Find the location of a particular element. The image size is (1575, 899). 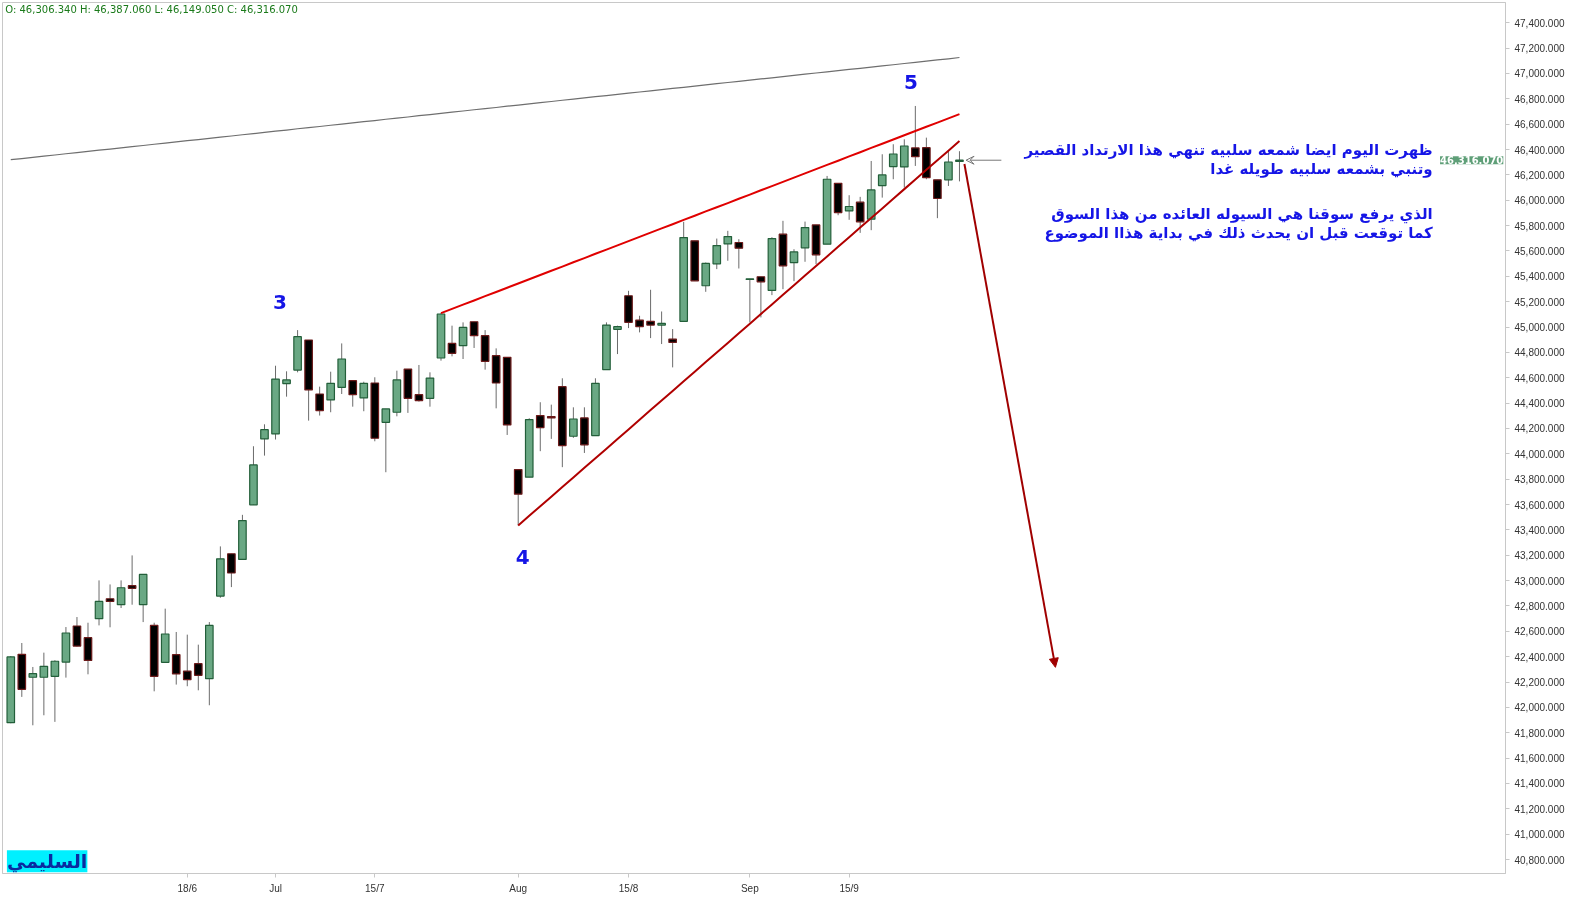

annotation: 4 is located at coordinates (522, 557).